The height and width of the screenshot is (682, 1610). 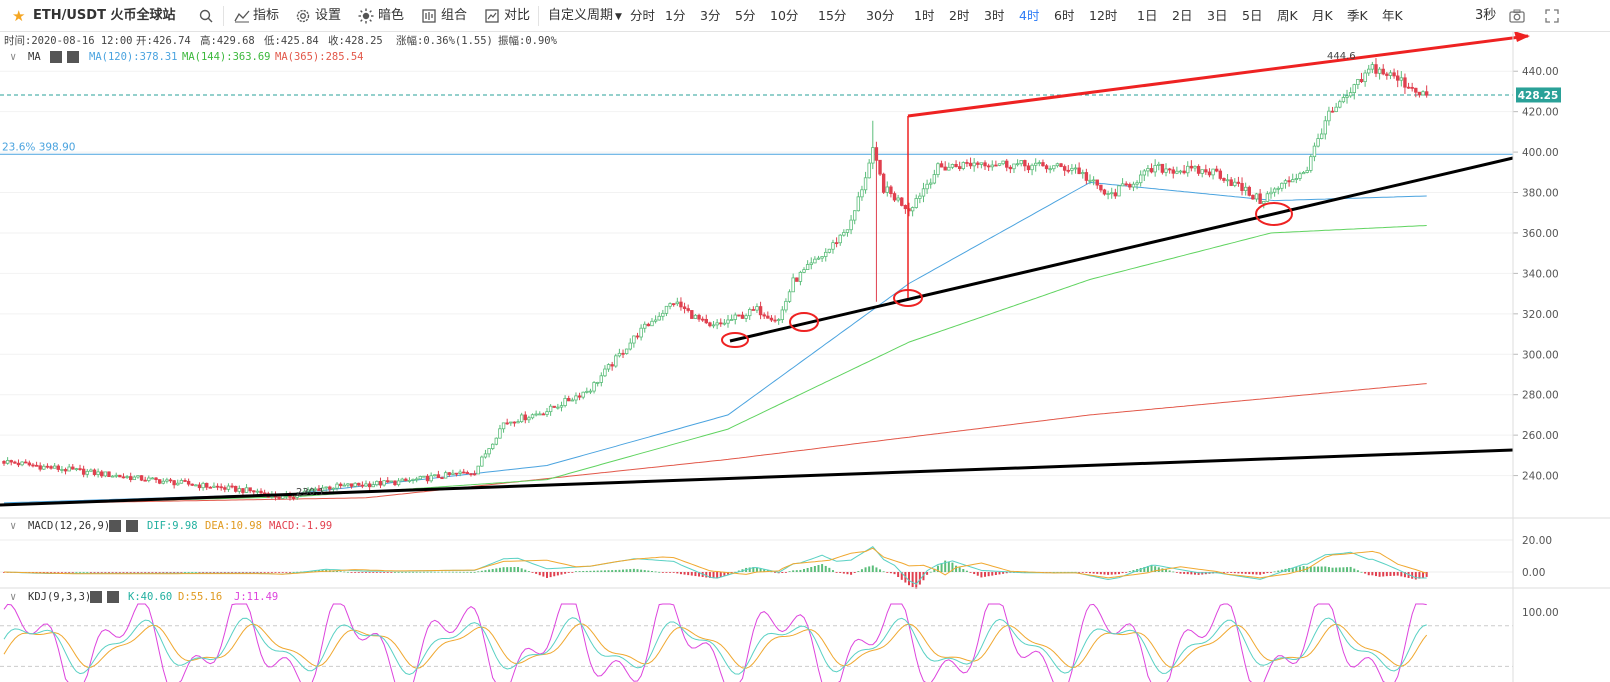 What do you see at coordinates (492, 16) in the screenshot?
I see `compare-icon` at bounding box center [492, 16].